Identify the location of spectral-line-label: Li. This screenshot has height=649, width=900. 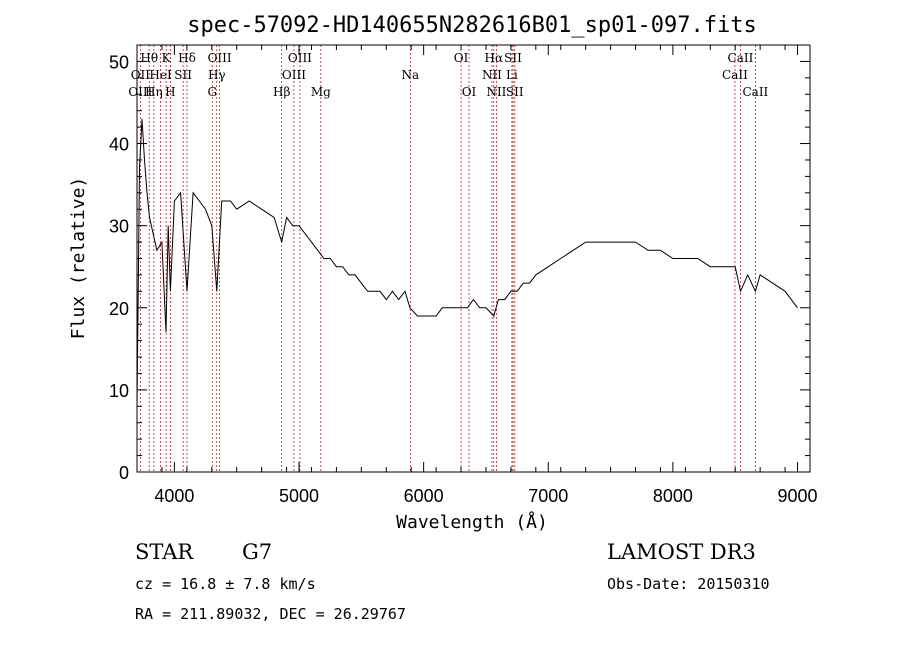
(512, 75).